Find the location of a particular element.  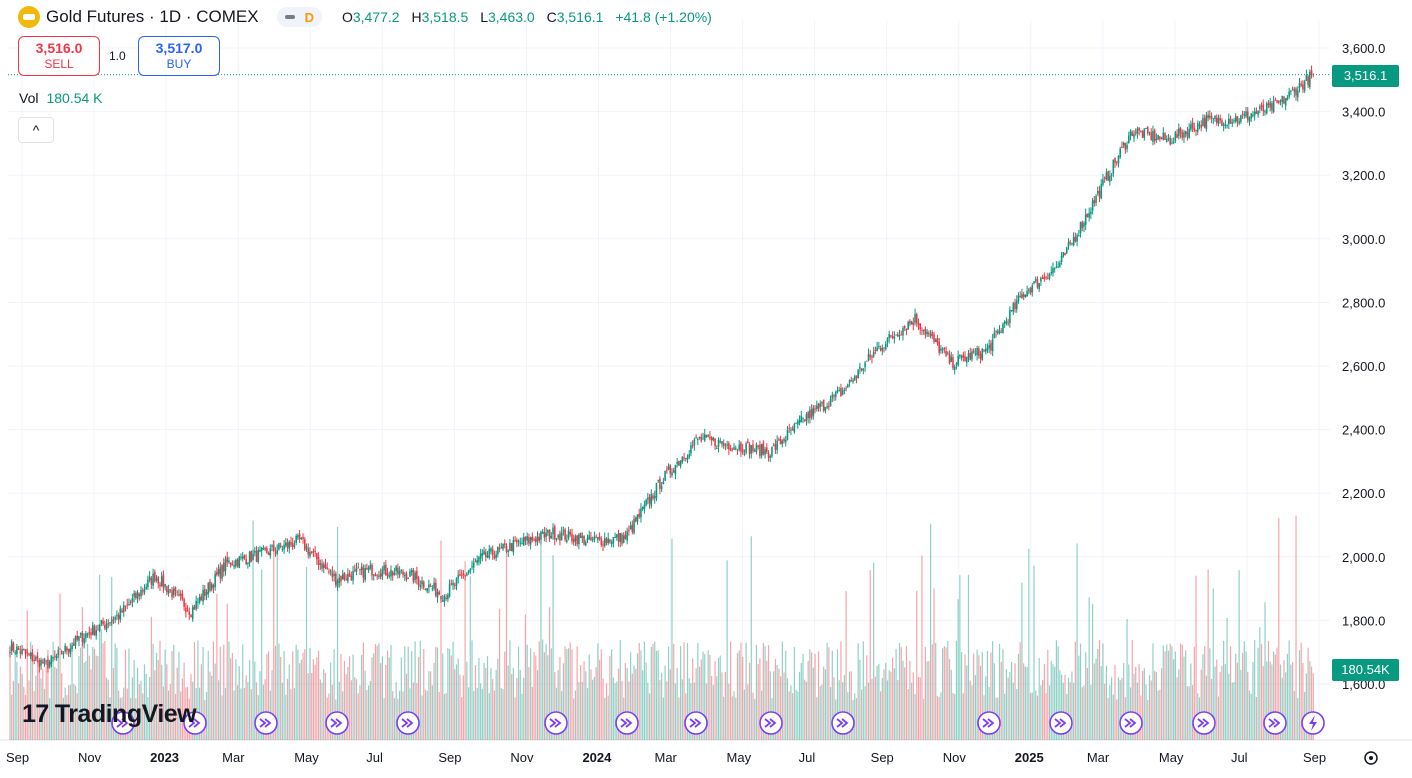

buy-button: 3,517.0 BUY is located at coordinates (179, 56).